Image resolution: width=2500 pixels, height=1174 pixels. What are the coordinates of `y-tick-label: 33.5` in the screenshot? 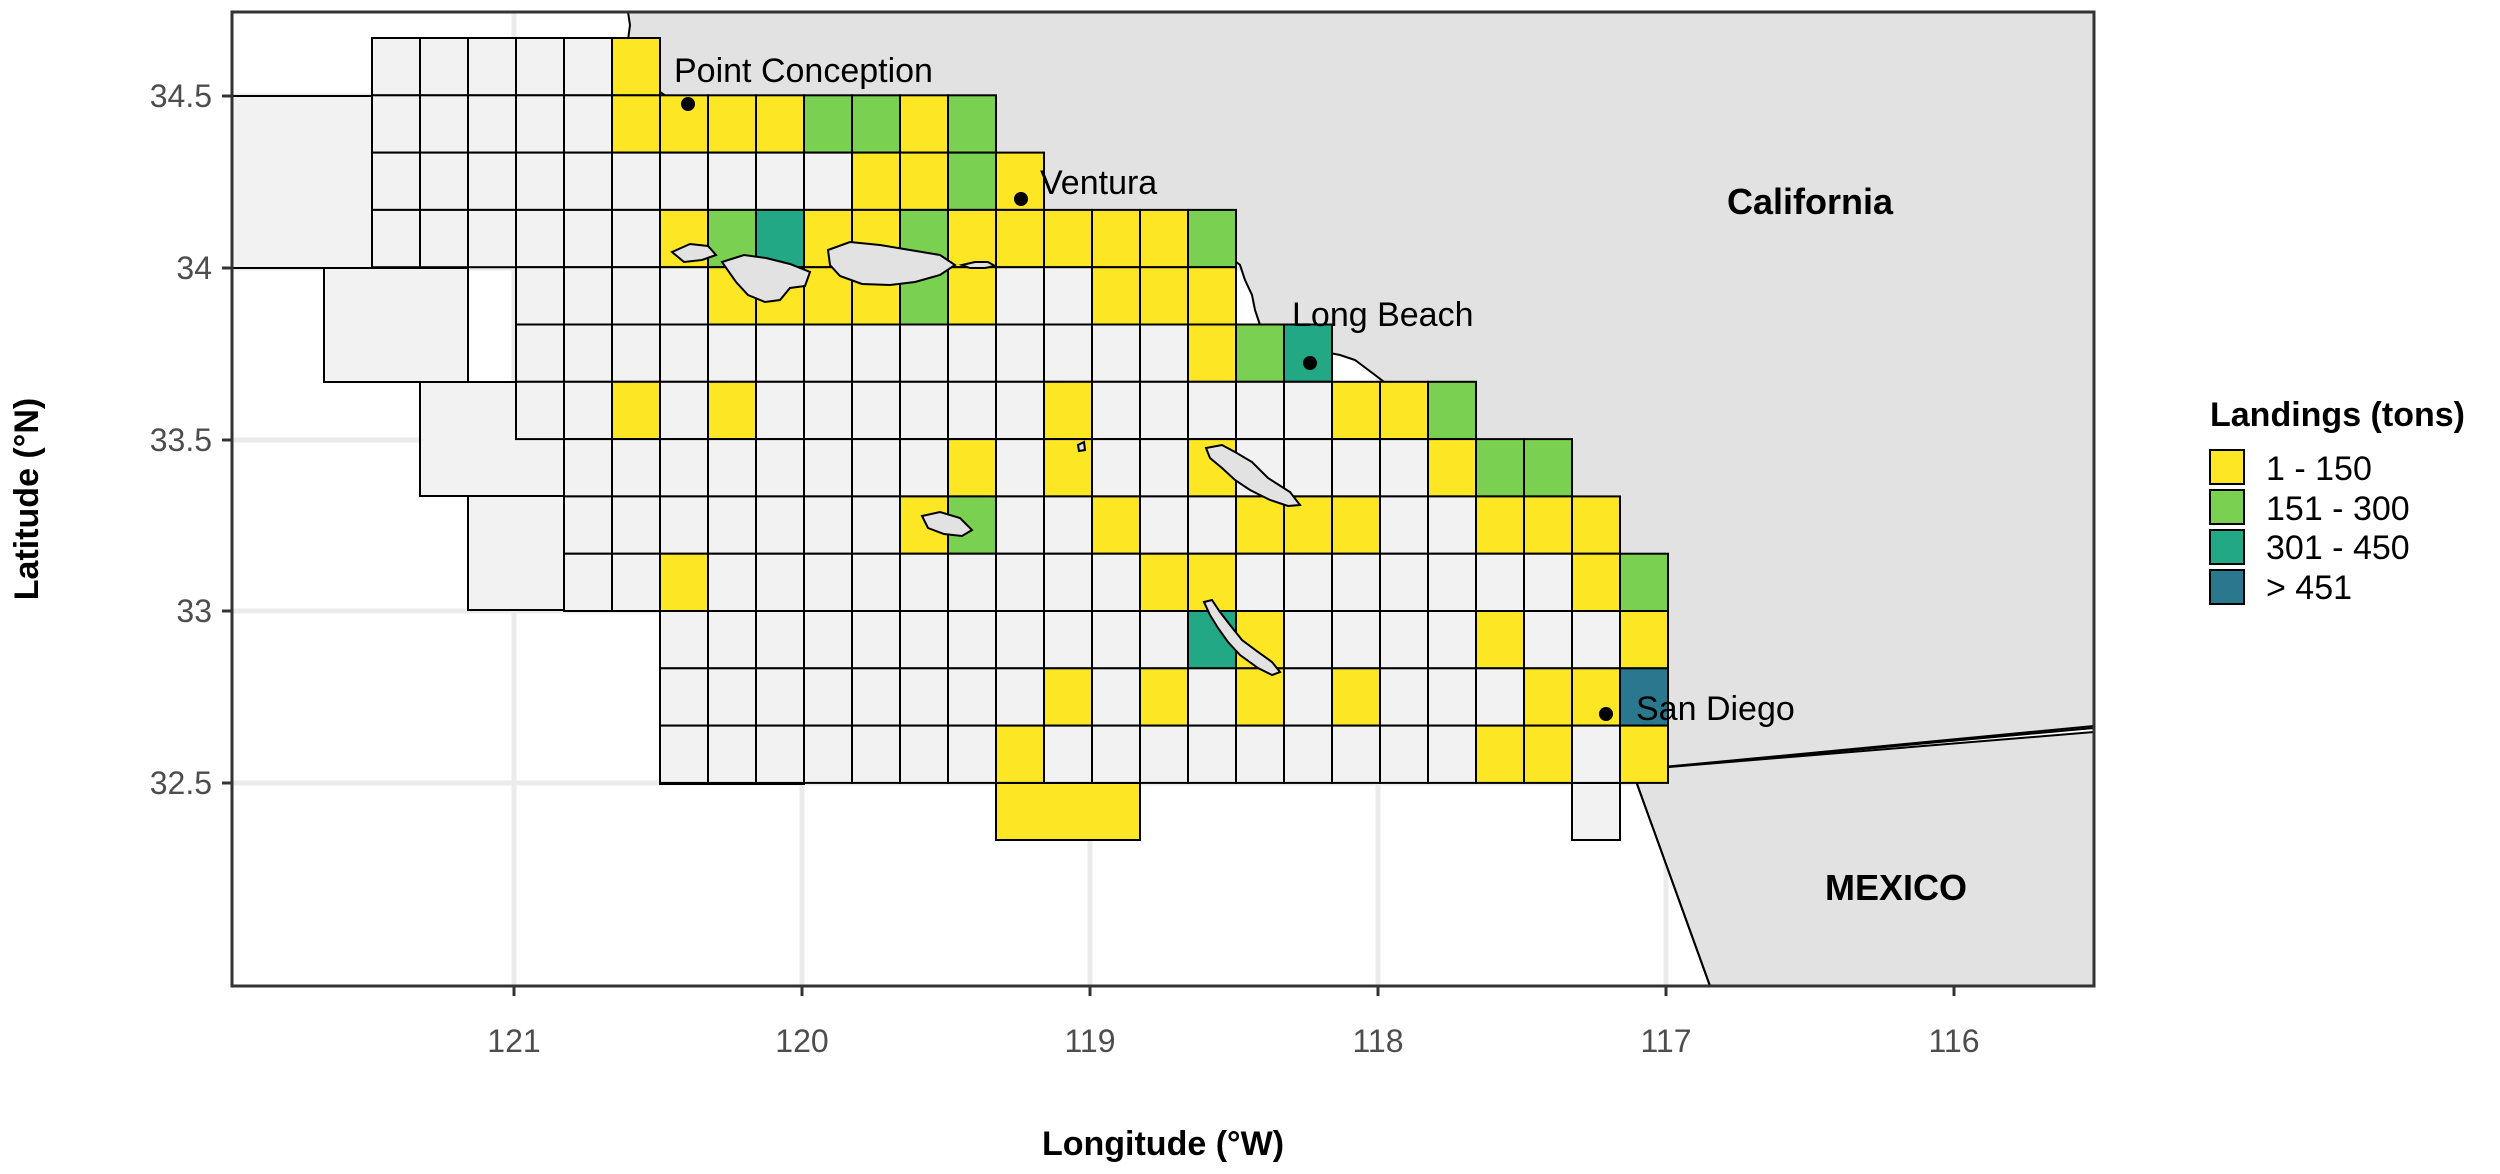 It's located at (181, 440).